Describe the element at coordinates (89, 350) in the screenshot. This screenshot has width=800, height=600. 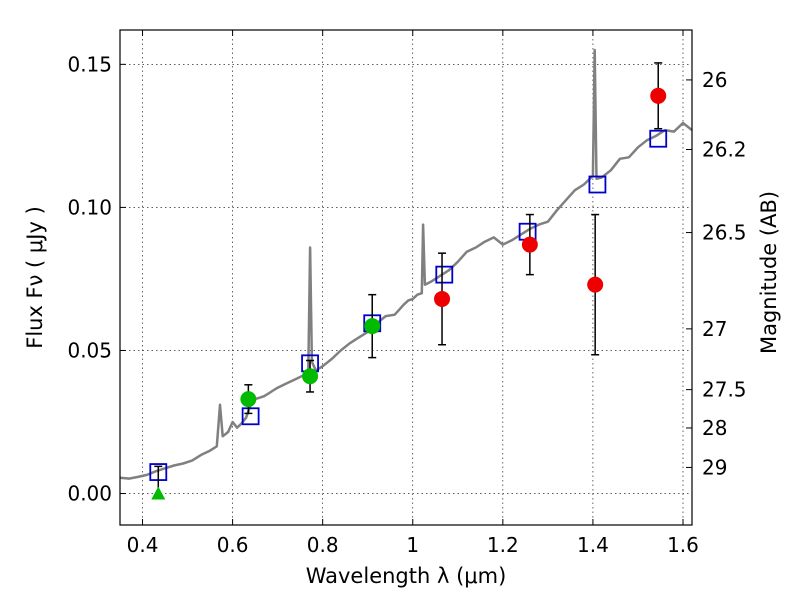
I see `y-tick-label: 0.05` at that location.